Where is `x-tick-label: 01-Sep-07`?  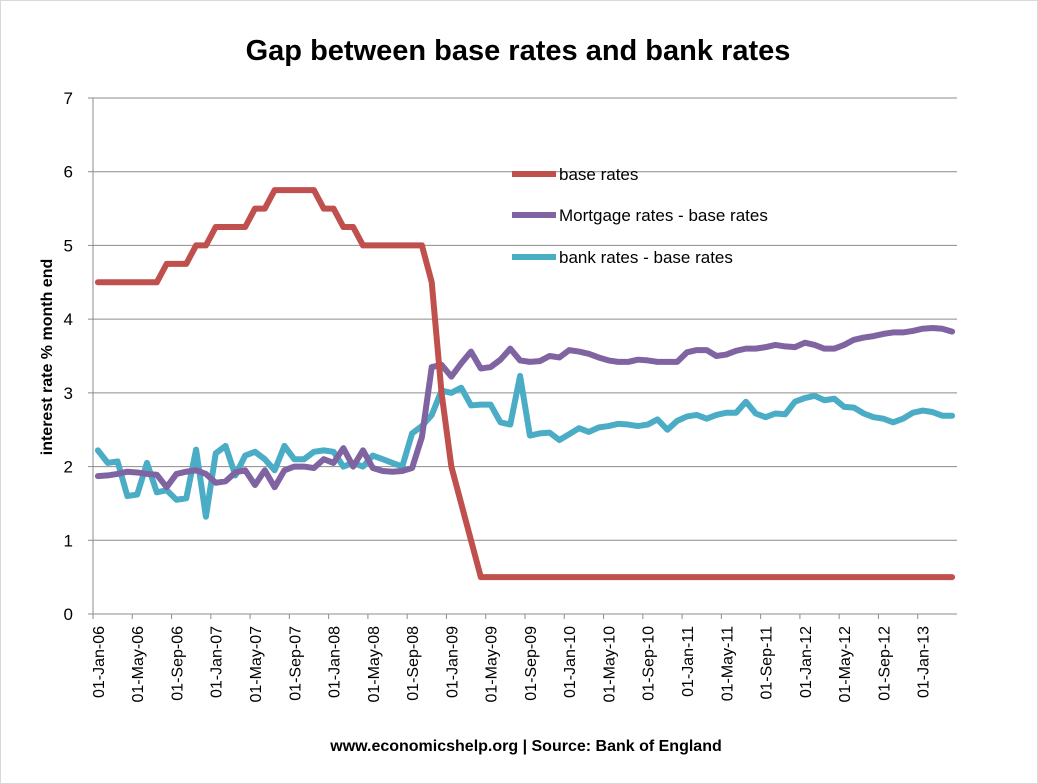 x-tick-label: 01-Sep-07 is located at coordinates (295, 663).